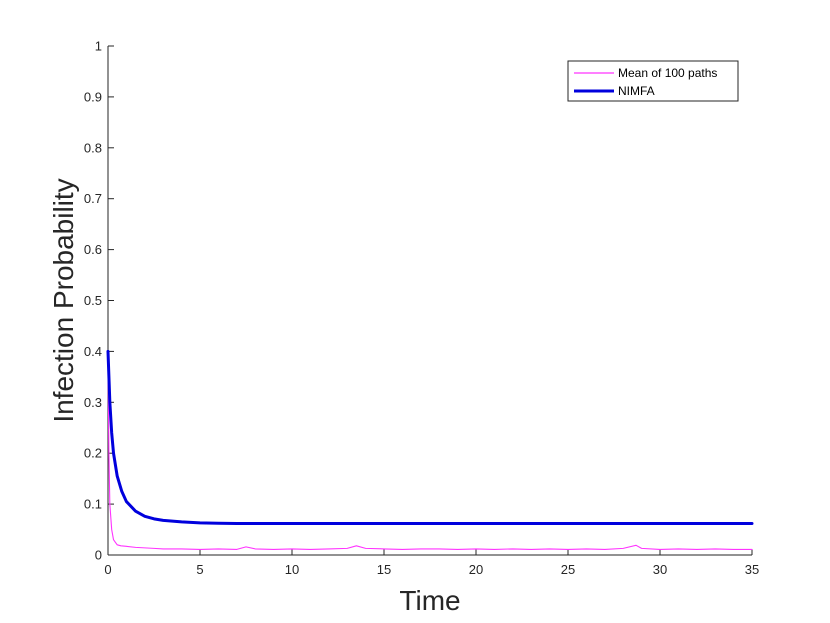  I want to click on y-tick-label: 0.4, so click(93, 351).